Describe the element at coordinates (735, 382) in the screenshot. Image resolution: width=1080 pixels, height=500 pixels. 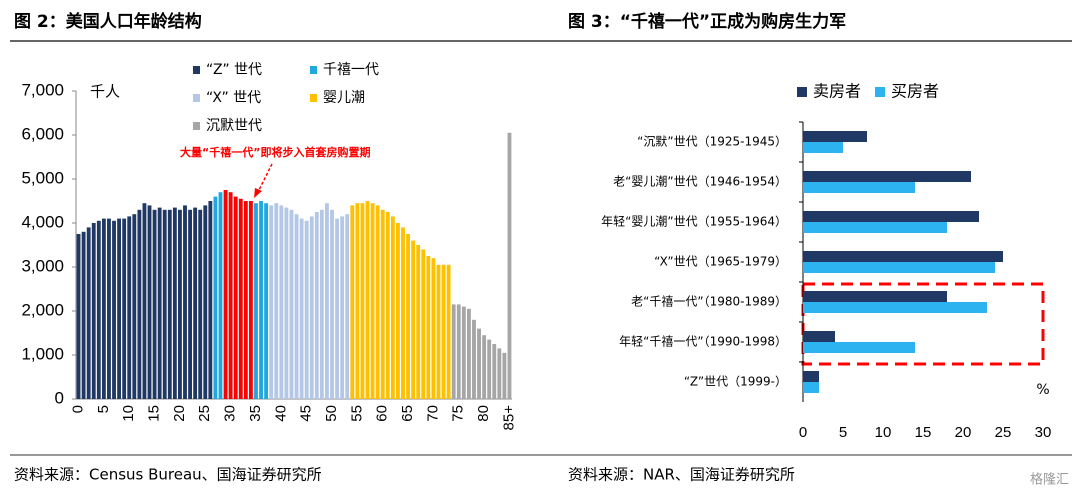
I see `y-tick-label: “Z”世代（1999-）` at that location.